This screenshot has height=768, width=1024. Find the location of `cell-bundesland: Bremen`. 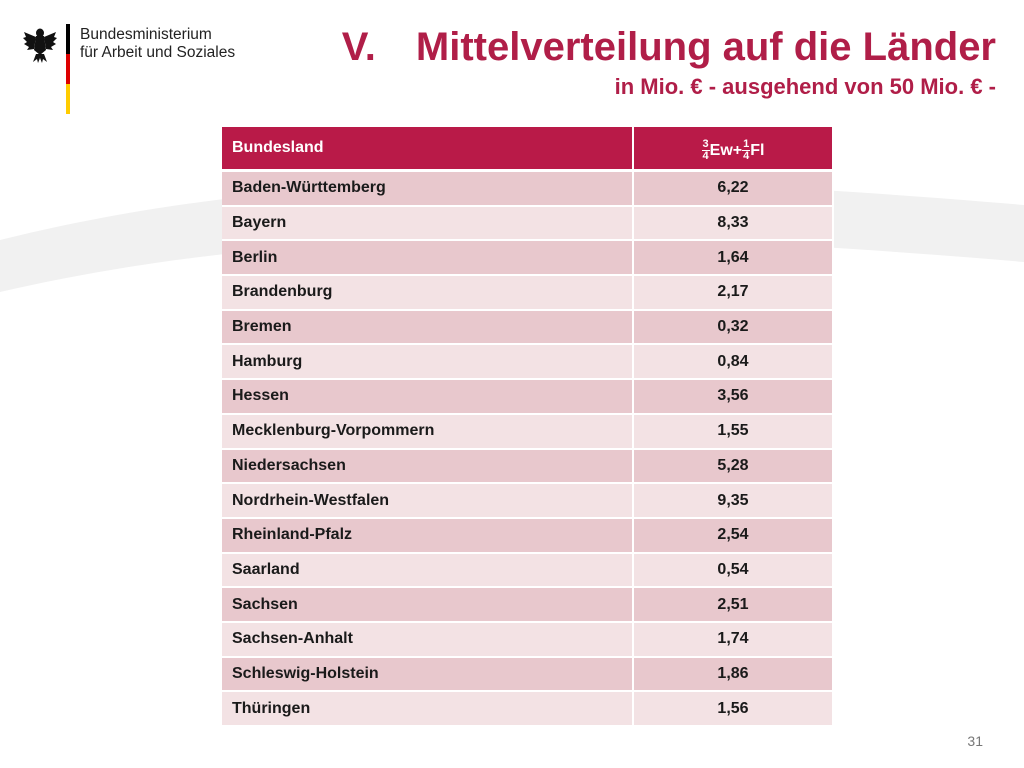

cell-bundesland: Bremen is located at coordinates (428, 328).